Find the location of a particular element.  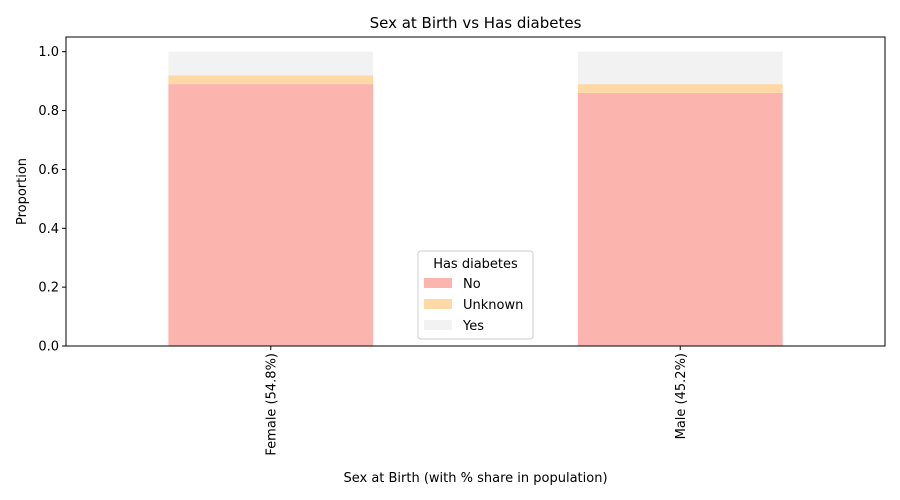

y-tick-label: 0.4 is located at coordinates (48, 229).